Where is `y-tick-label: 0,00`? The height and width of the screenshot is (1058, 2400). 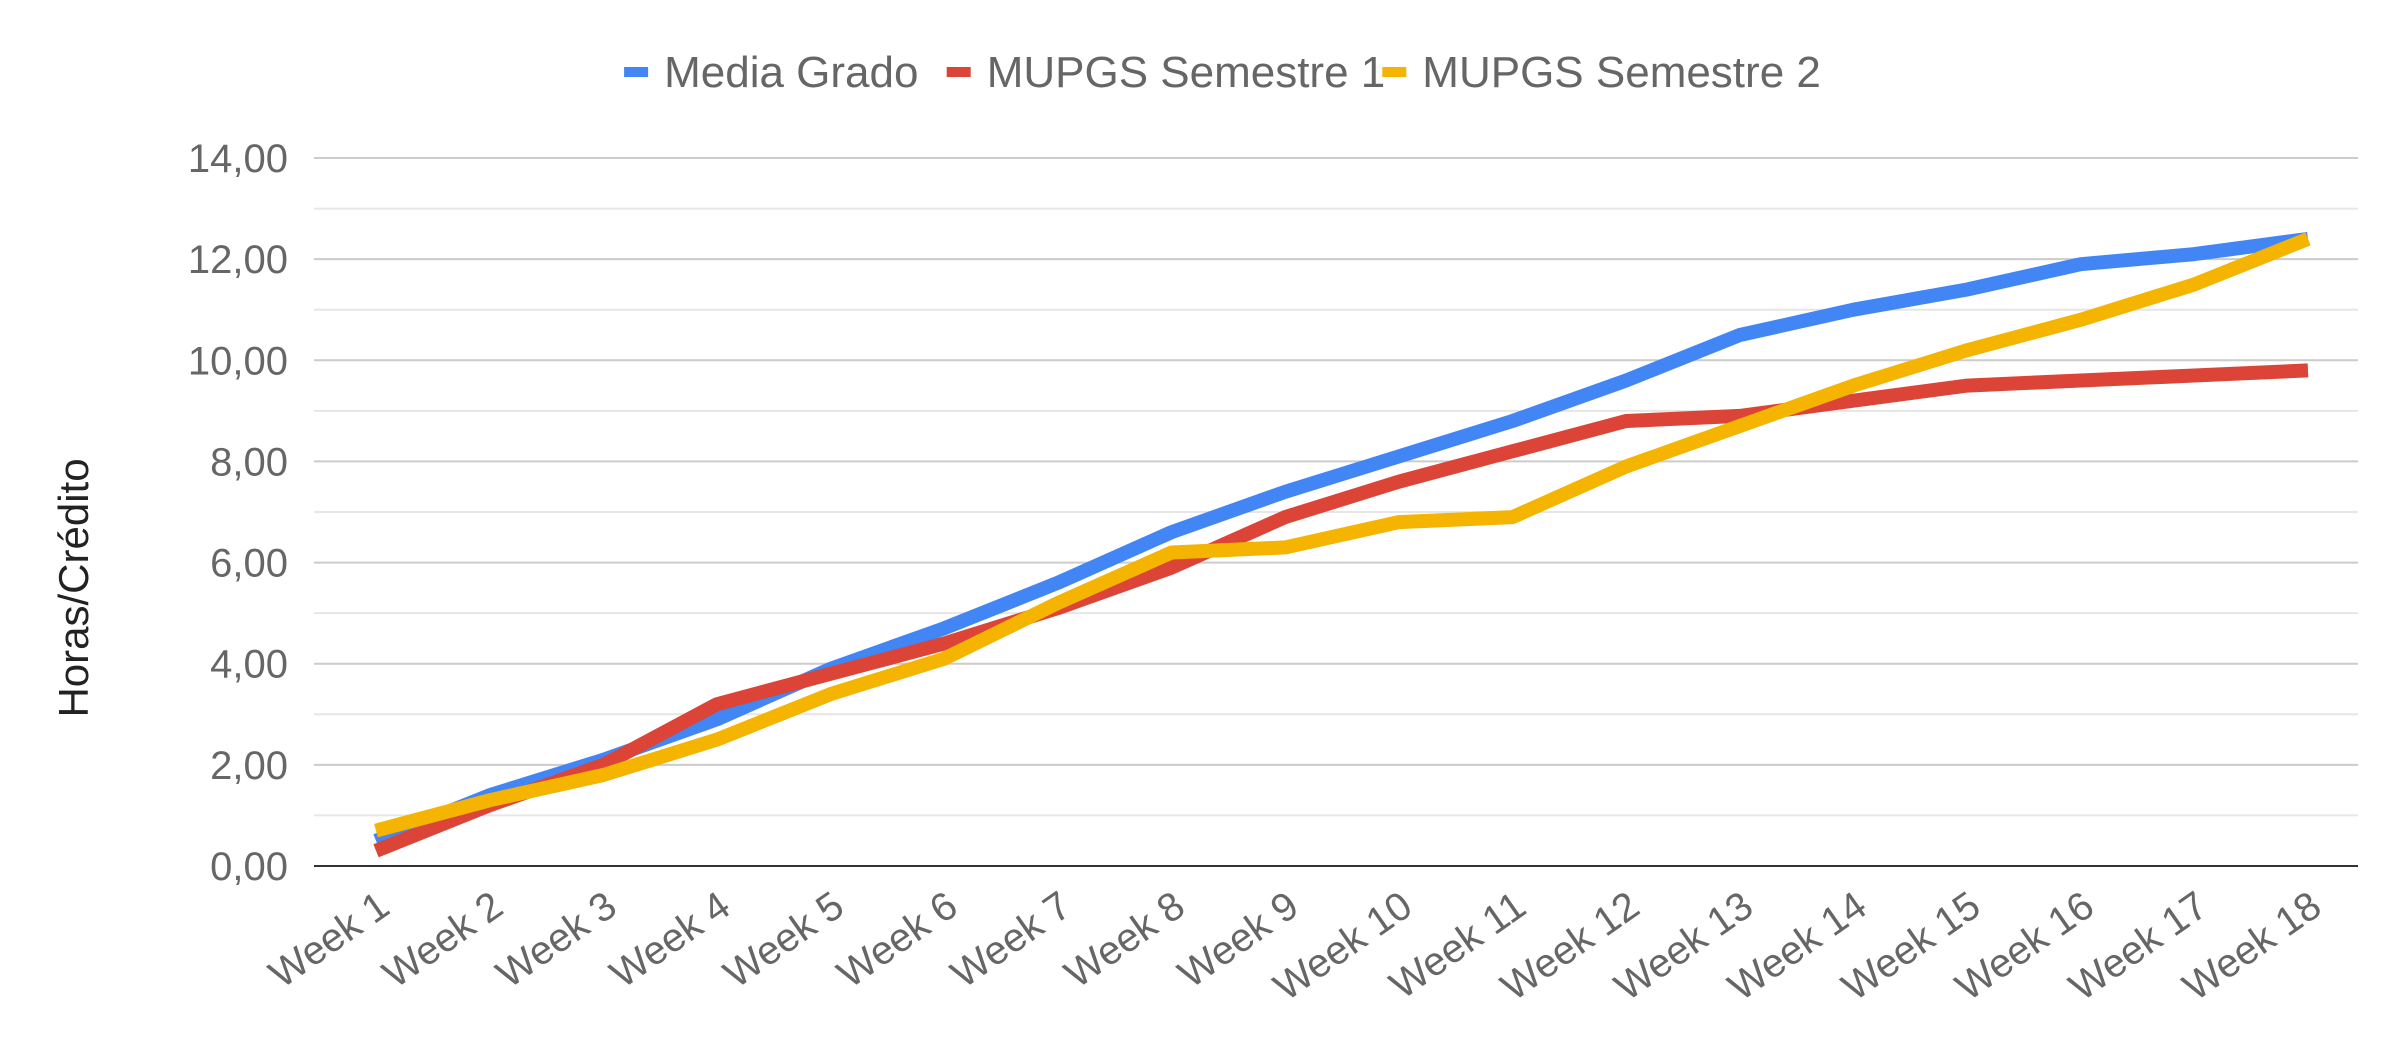 y-tick-label: 0,00 is located at coordinates (249, 867).